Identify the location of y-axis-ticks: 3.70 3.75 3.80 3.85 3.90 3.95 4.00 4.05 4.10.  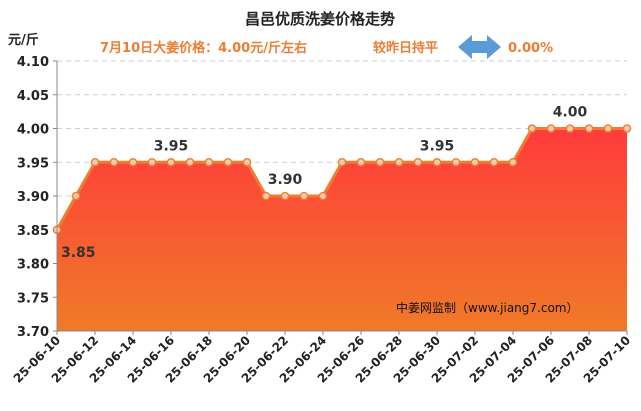
(37, 197).